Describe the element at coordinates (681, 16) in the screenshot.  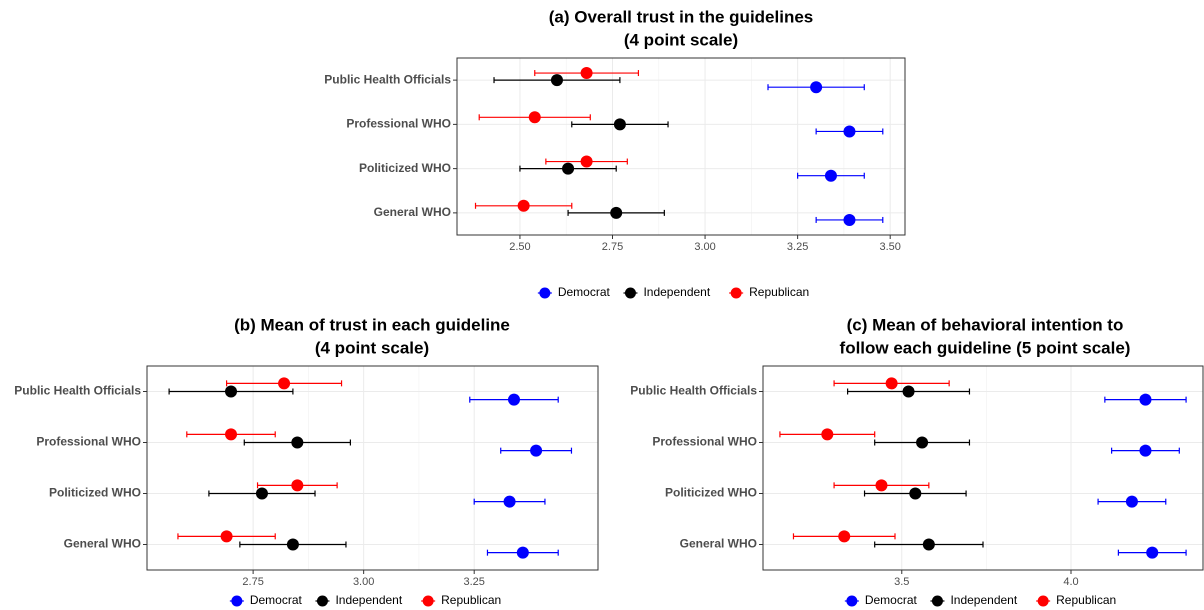
I see `chart-title: (a) Overall trust in the guidelines` at that location.